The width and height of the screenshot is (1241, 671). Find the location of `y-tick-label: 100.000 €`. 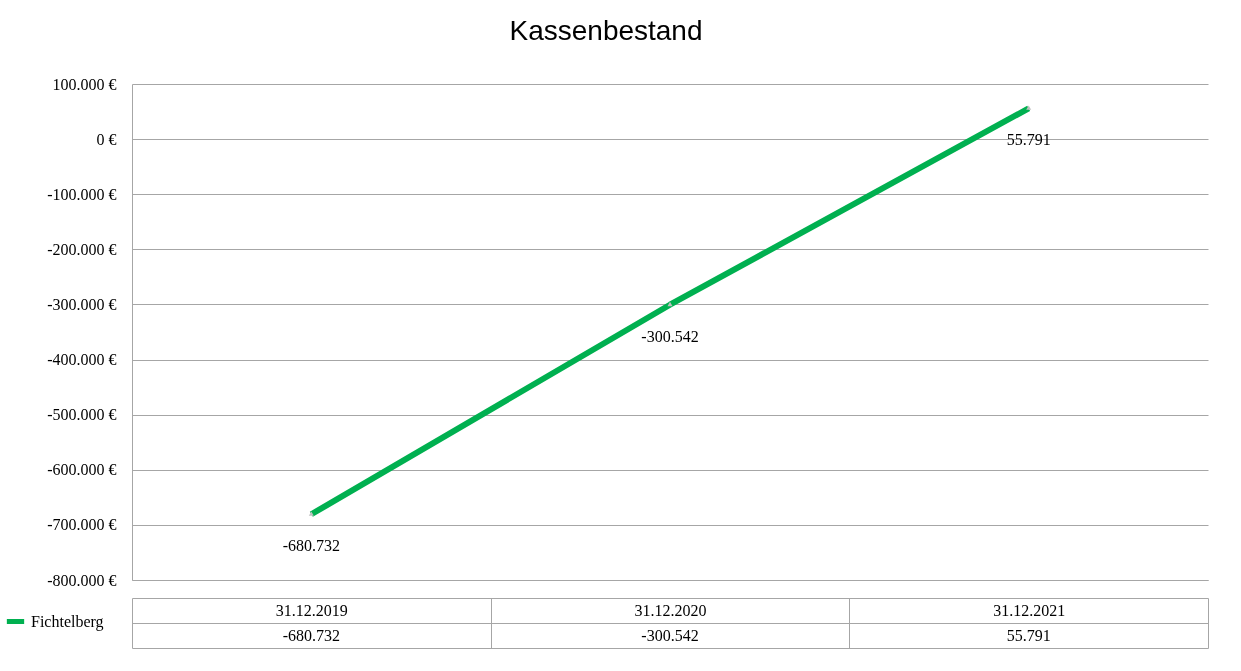

y-tick-label: 100.000 € is located at coordinates (84, 84).